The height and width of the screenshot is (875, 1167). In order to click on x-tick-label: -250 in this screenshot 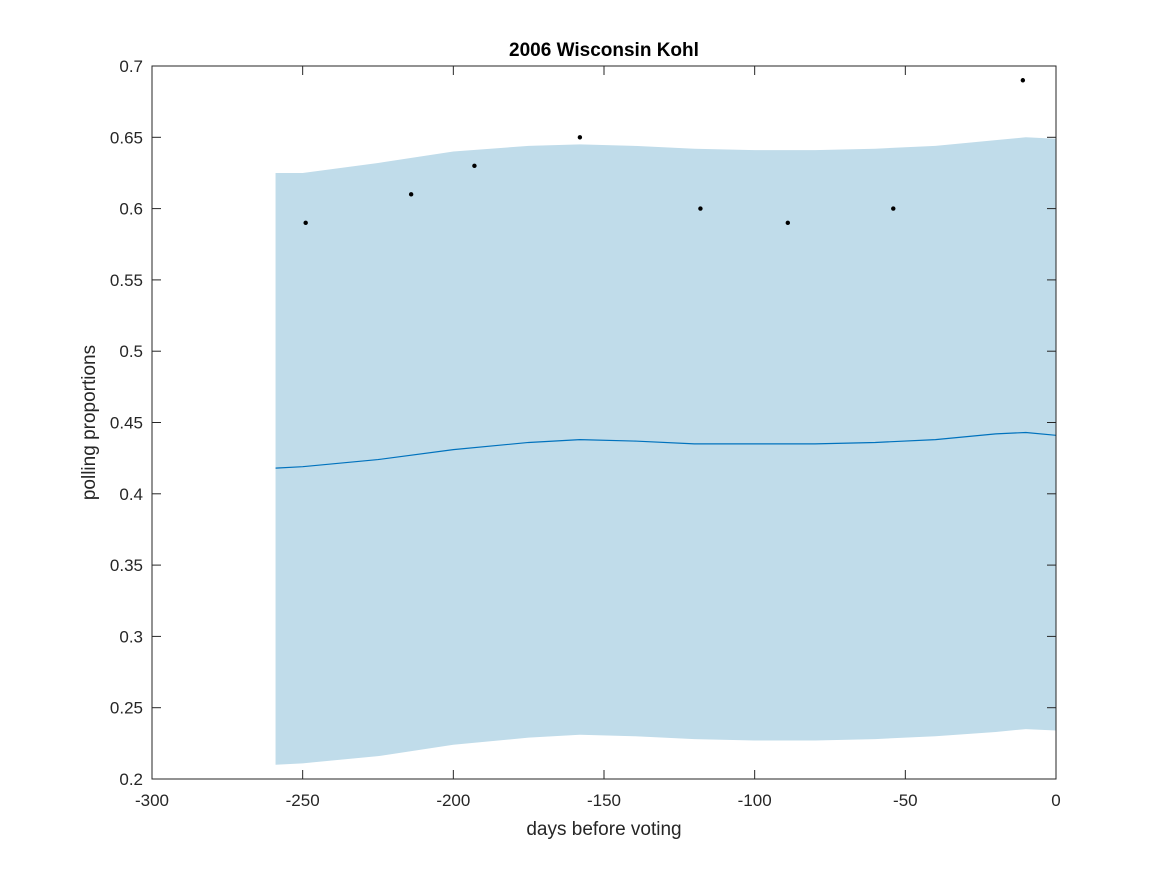, I will do `click(303, 800)`.